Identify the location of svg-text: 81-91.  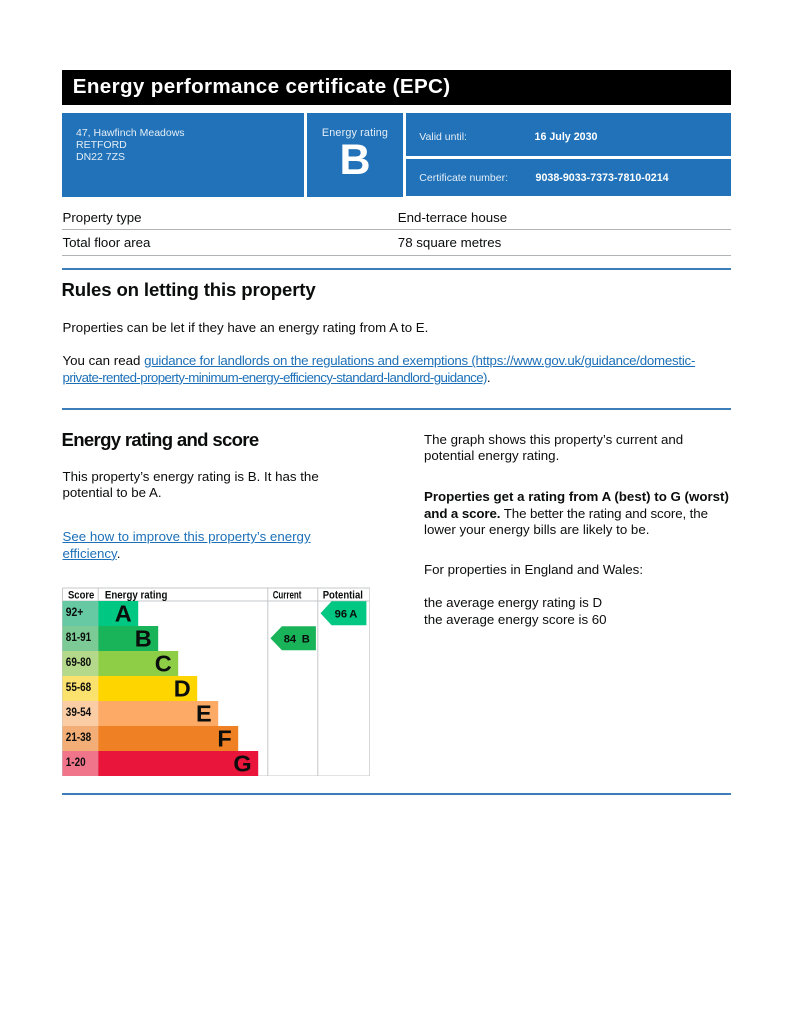
(78, 637).